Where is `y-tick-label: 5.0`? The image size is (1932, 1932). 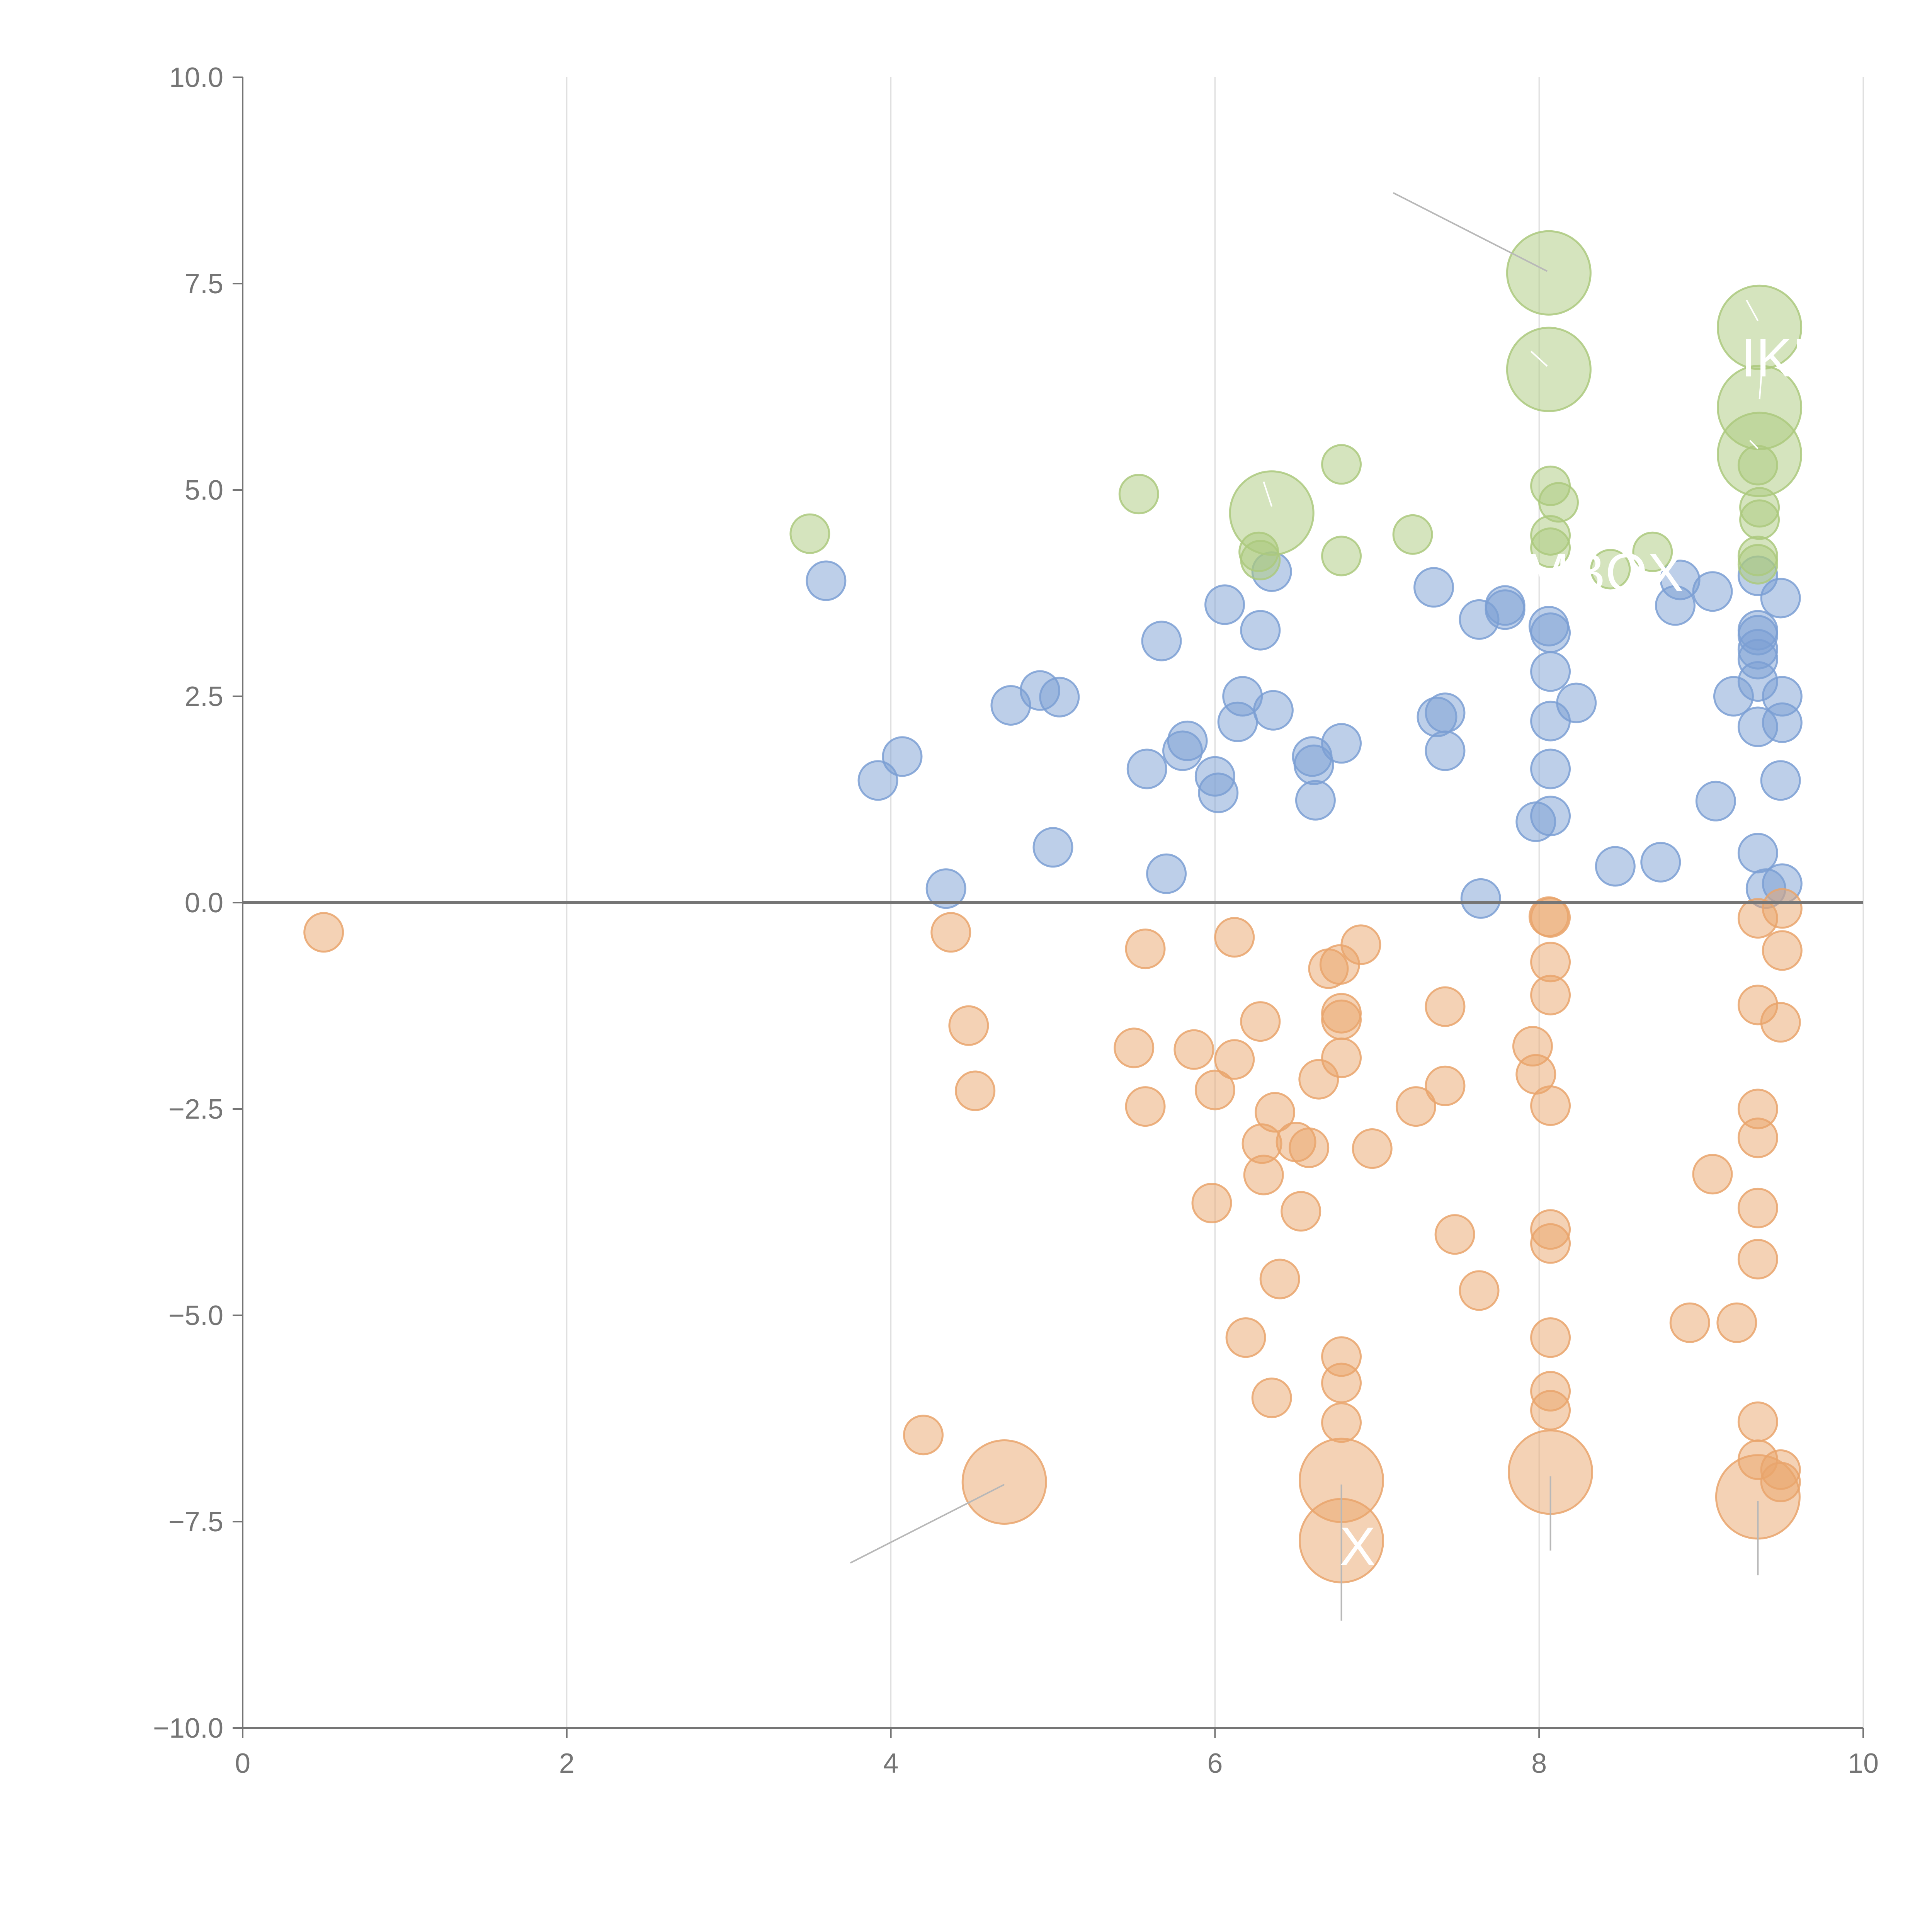 y-tick-label: 5.0 is located at coordinates (204, 491).